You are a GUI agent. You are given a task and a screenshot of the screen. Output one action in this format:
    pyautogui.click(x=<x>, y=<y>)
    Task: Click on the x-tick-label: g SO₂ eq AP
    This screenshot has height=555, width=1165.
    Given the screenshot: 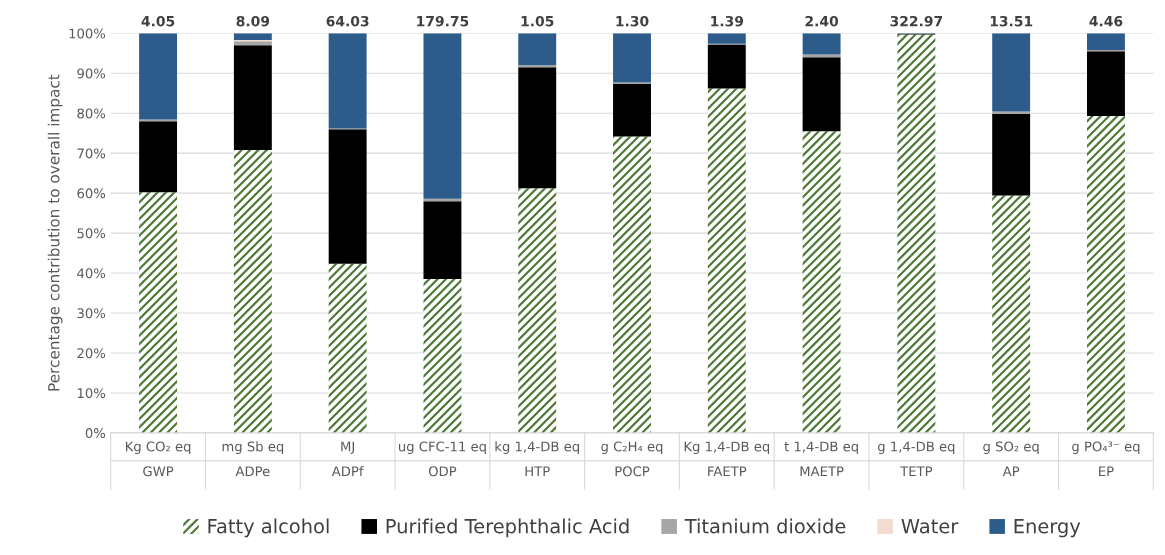 What is the action you would take?
    pyautogui.click(x=1011, y=459)
    